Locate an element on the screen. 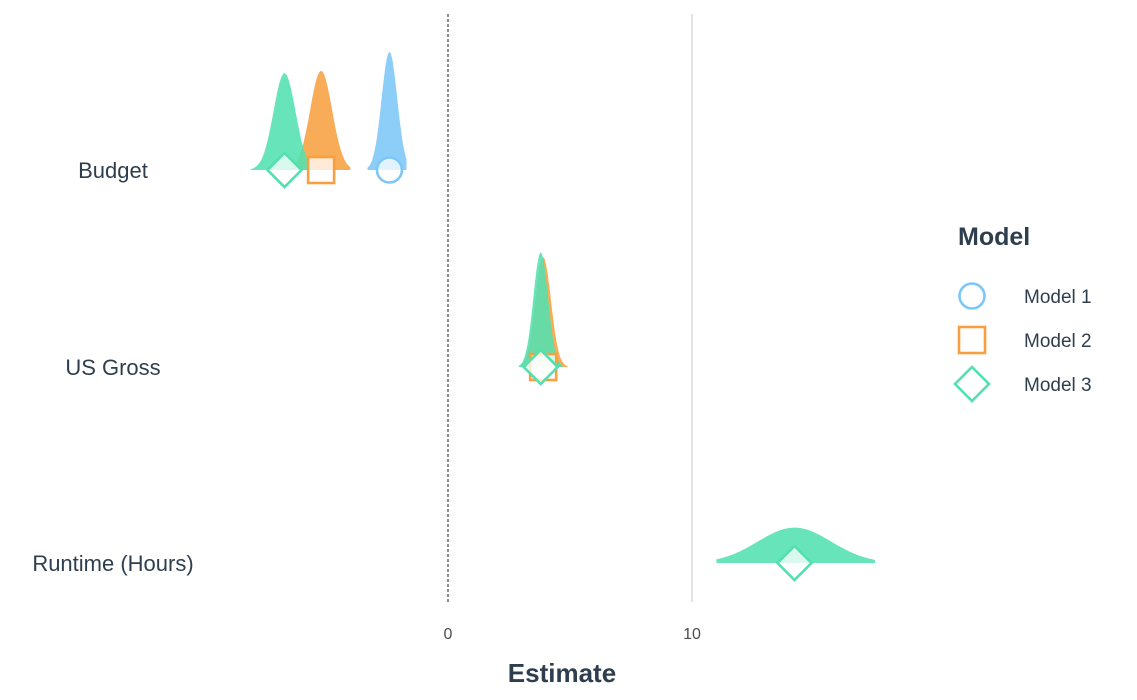 Image resolution: width=1137 pixels, height=700 pixels. legend-label: Model 1 is located at coordinates (1058, 297).